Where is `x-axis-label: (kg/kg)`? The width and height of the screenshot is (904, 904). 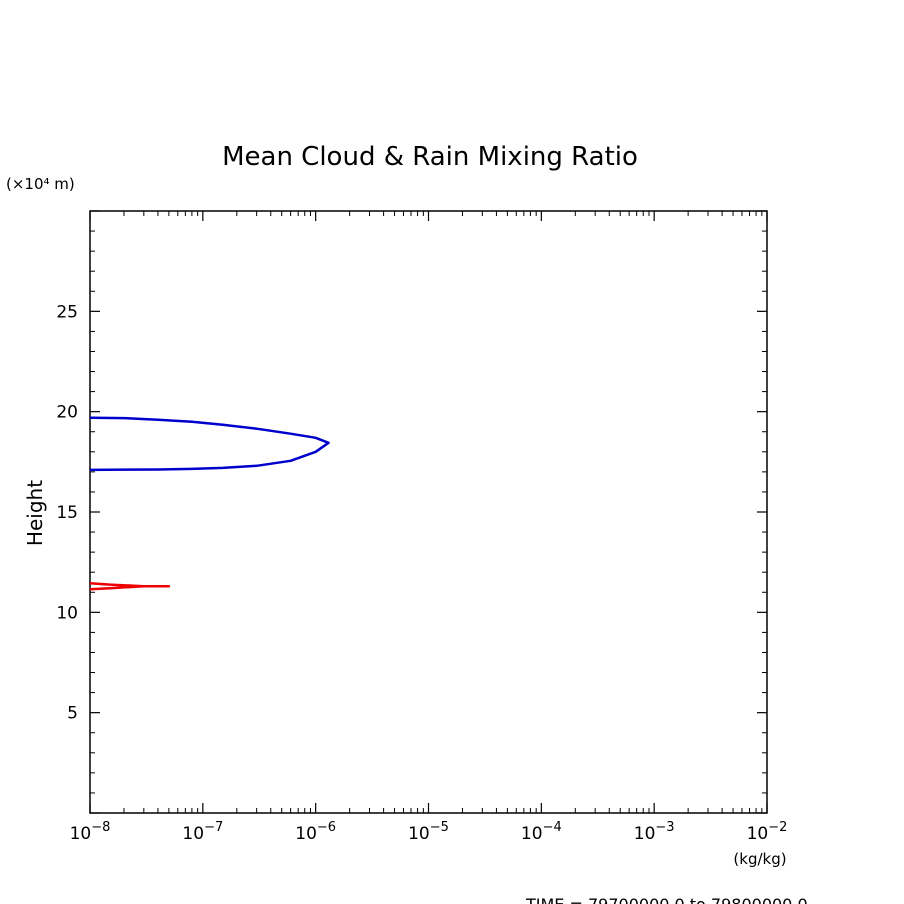 x-axis-label: (kg/kg) is located at coordinates (759, 859).